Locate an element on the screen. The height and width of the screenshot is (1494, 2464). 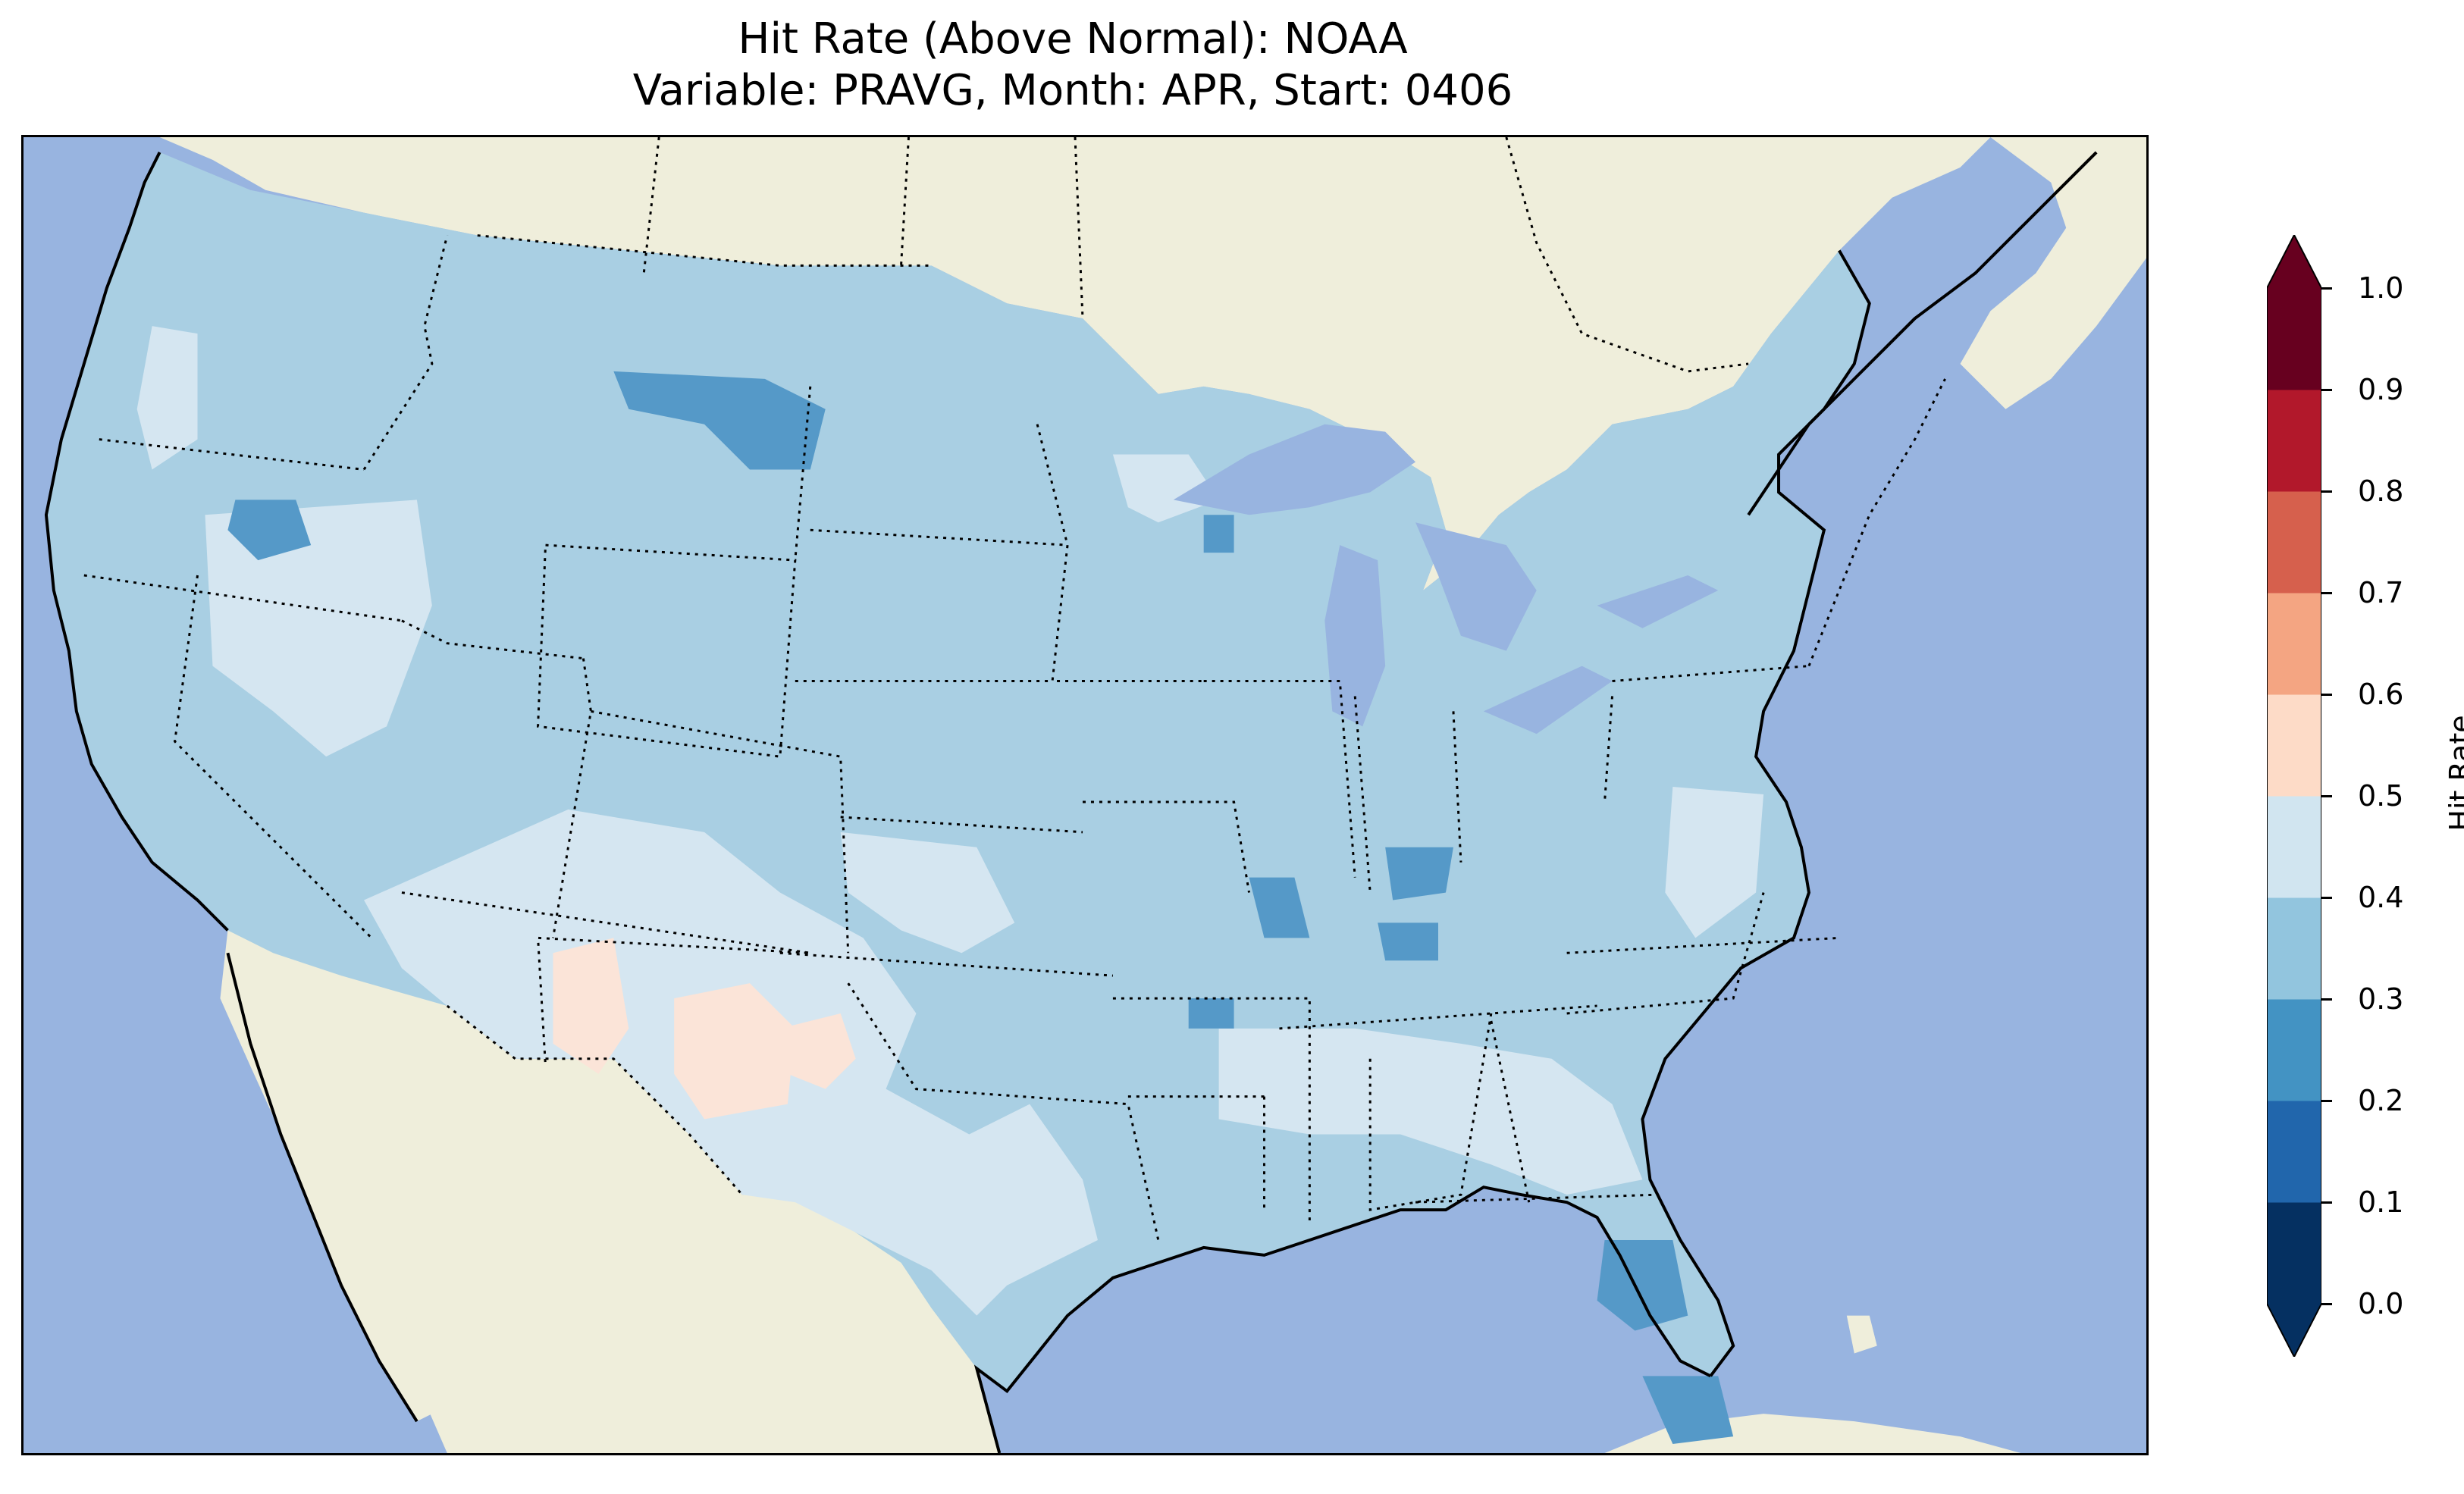
border-wi-il is located at coordinates (1280, 779).